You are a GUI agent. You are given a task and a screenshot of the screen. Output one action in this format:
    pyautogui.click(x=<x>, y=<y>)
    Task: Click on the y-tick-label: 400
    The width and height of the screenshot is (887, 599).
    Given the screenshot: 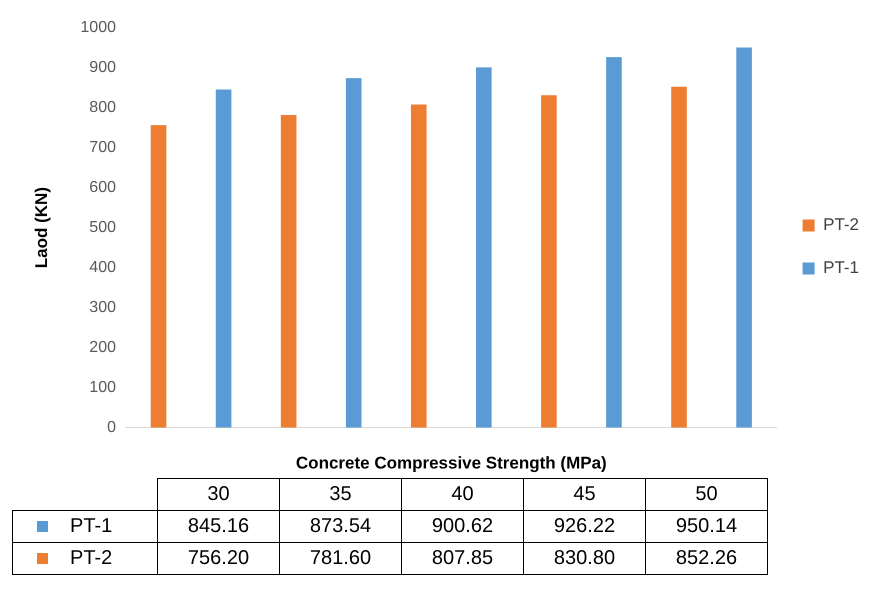 What is the action you would take?
    pyautogui.click(x=102, y=267)
    